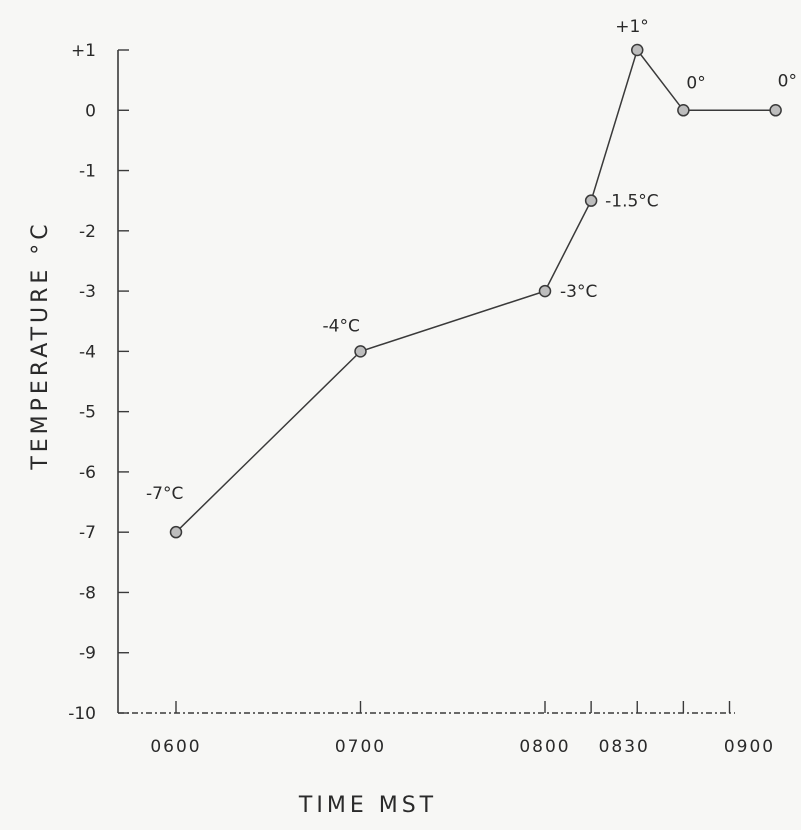 This screenshot has height=830, width=801. I want to click on y-tick-label: -6, so click(87, 473).